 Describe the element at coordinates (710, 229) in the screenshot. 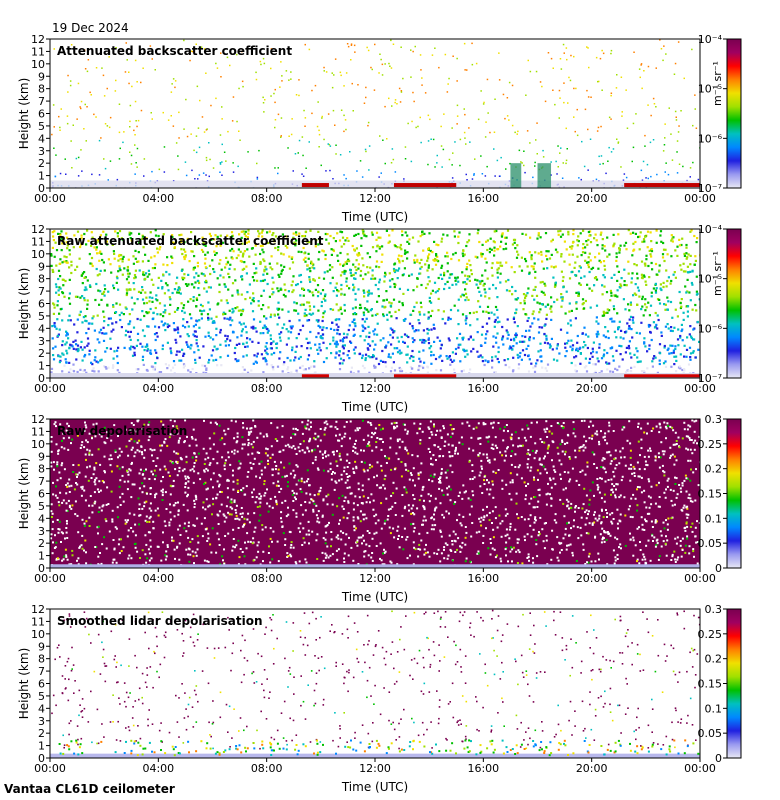

I see `colorbar-tick-label: 10⁻⁴` at that location.